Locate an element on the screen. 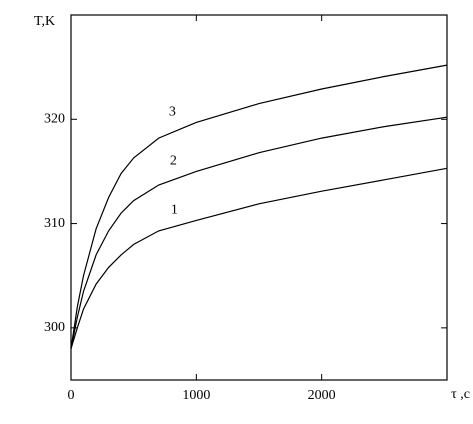 The width and height of the screenshot is (473, 424). y-tick-label: 300 is located at coordinates (54, 327).